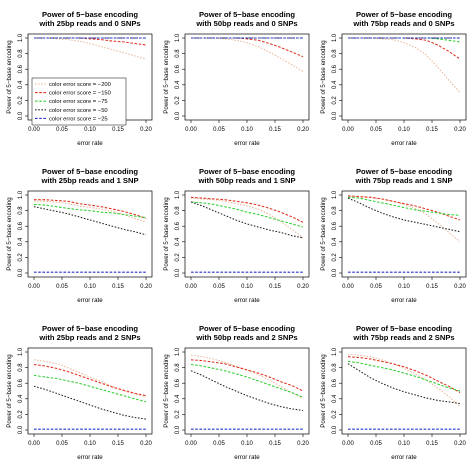 Image resolution: width=474 pixels, height=474 pixels. I want to click on legend-entry: color error score = −75, so click(78, 102).